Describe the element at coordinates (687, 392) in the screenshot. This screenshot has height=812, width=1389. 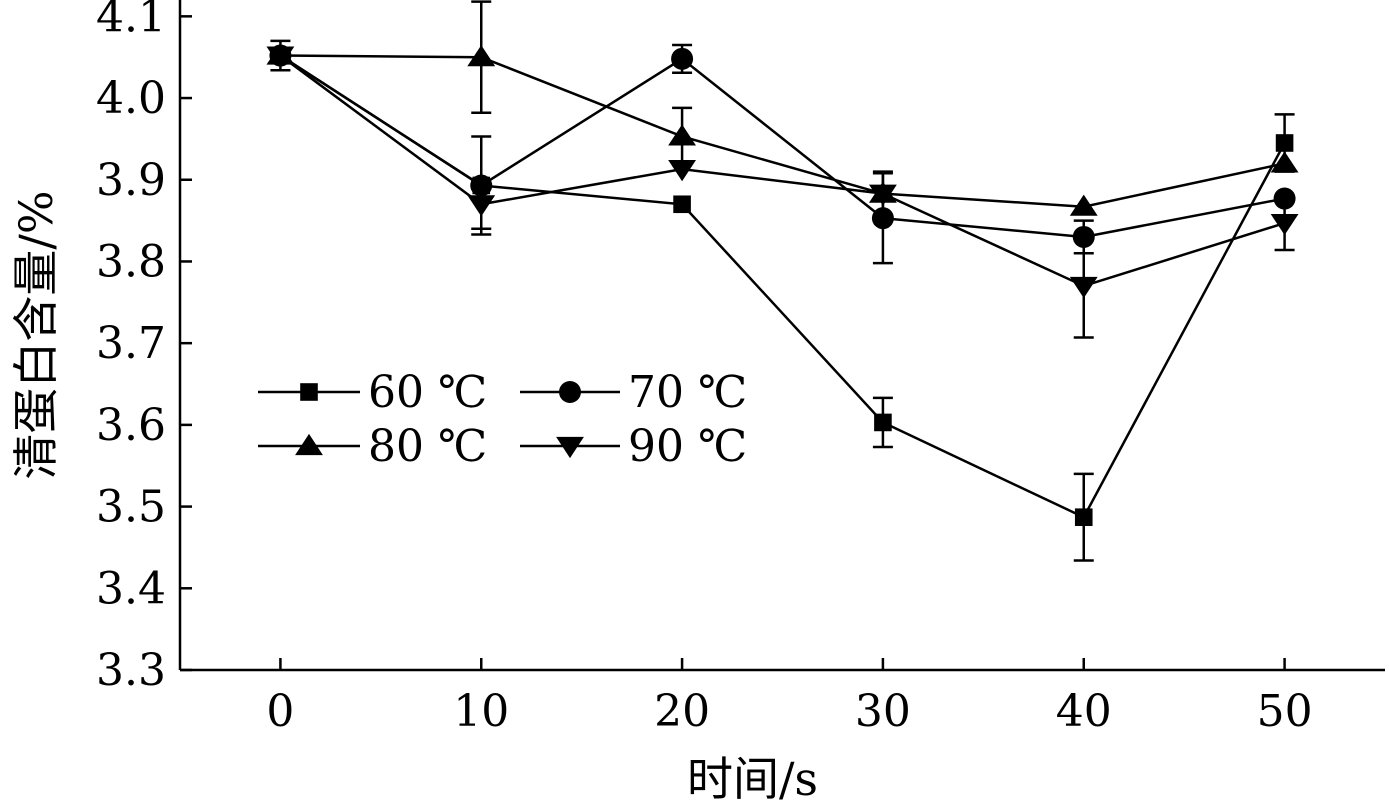
I see `legend-label: 70 ℃` at that location.